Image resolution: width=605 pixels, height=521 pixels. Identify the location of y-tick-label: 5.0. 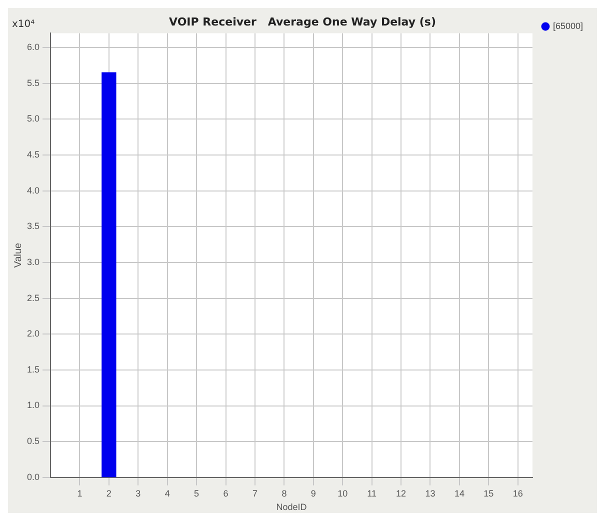
(33, 119).